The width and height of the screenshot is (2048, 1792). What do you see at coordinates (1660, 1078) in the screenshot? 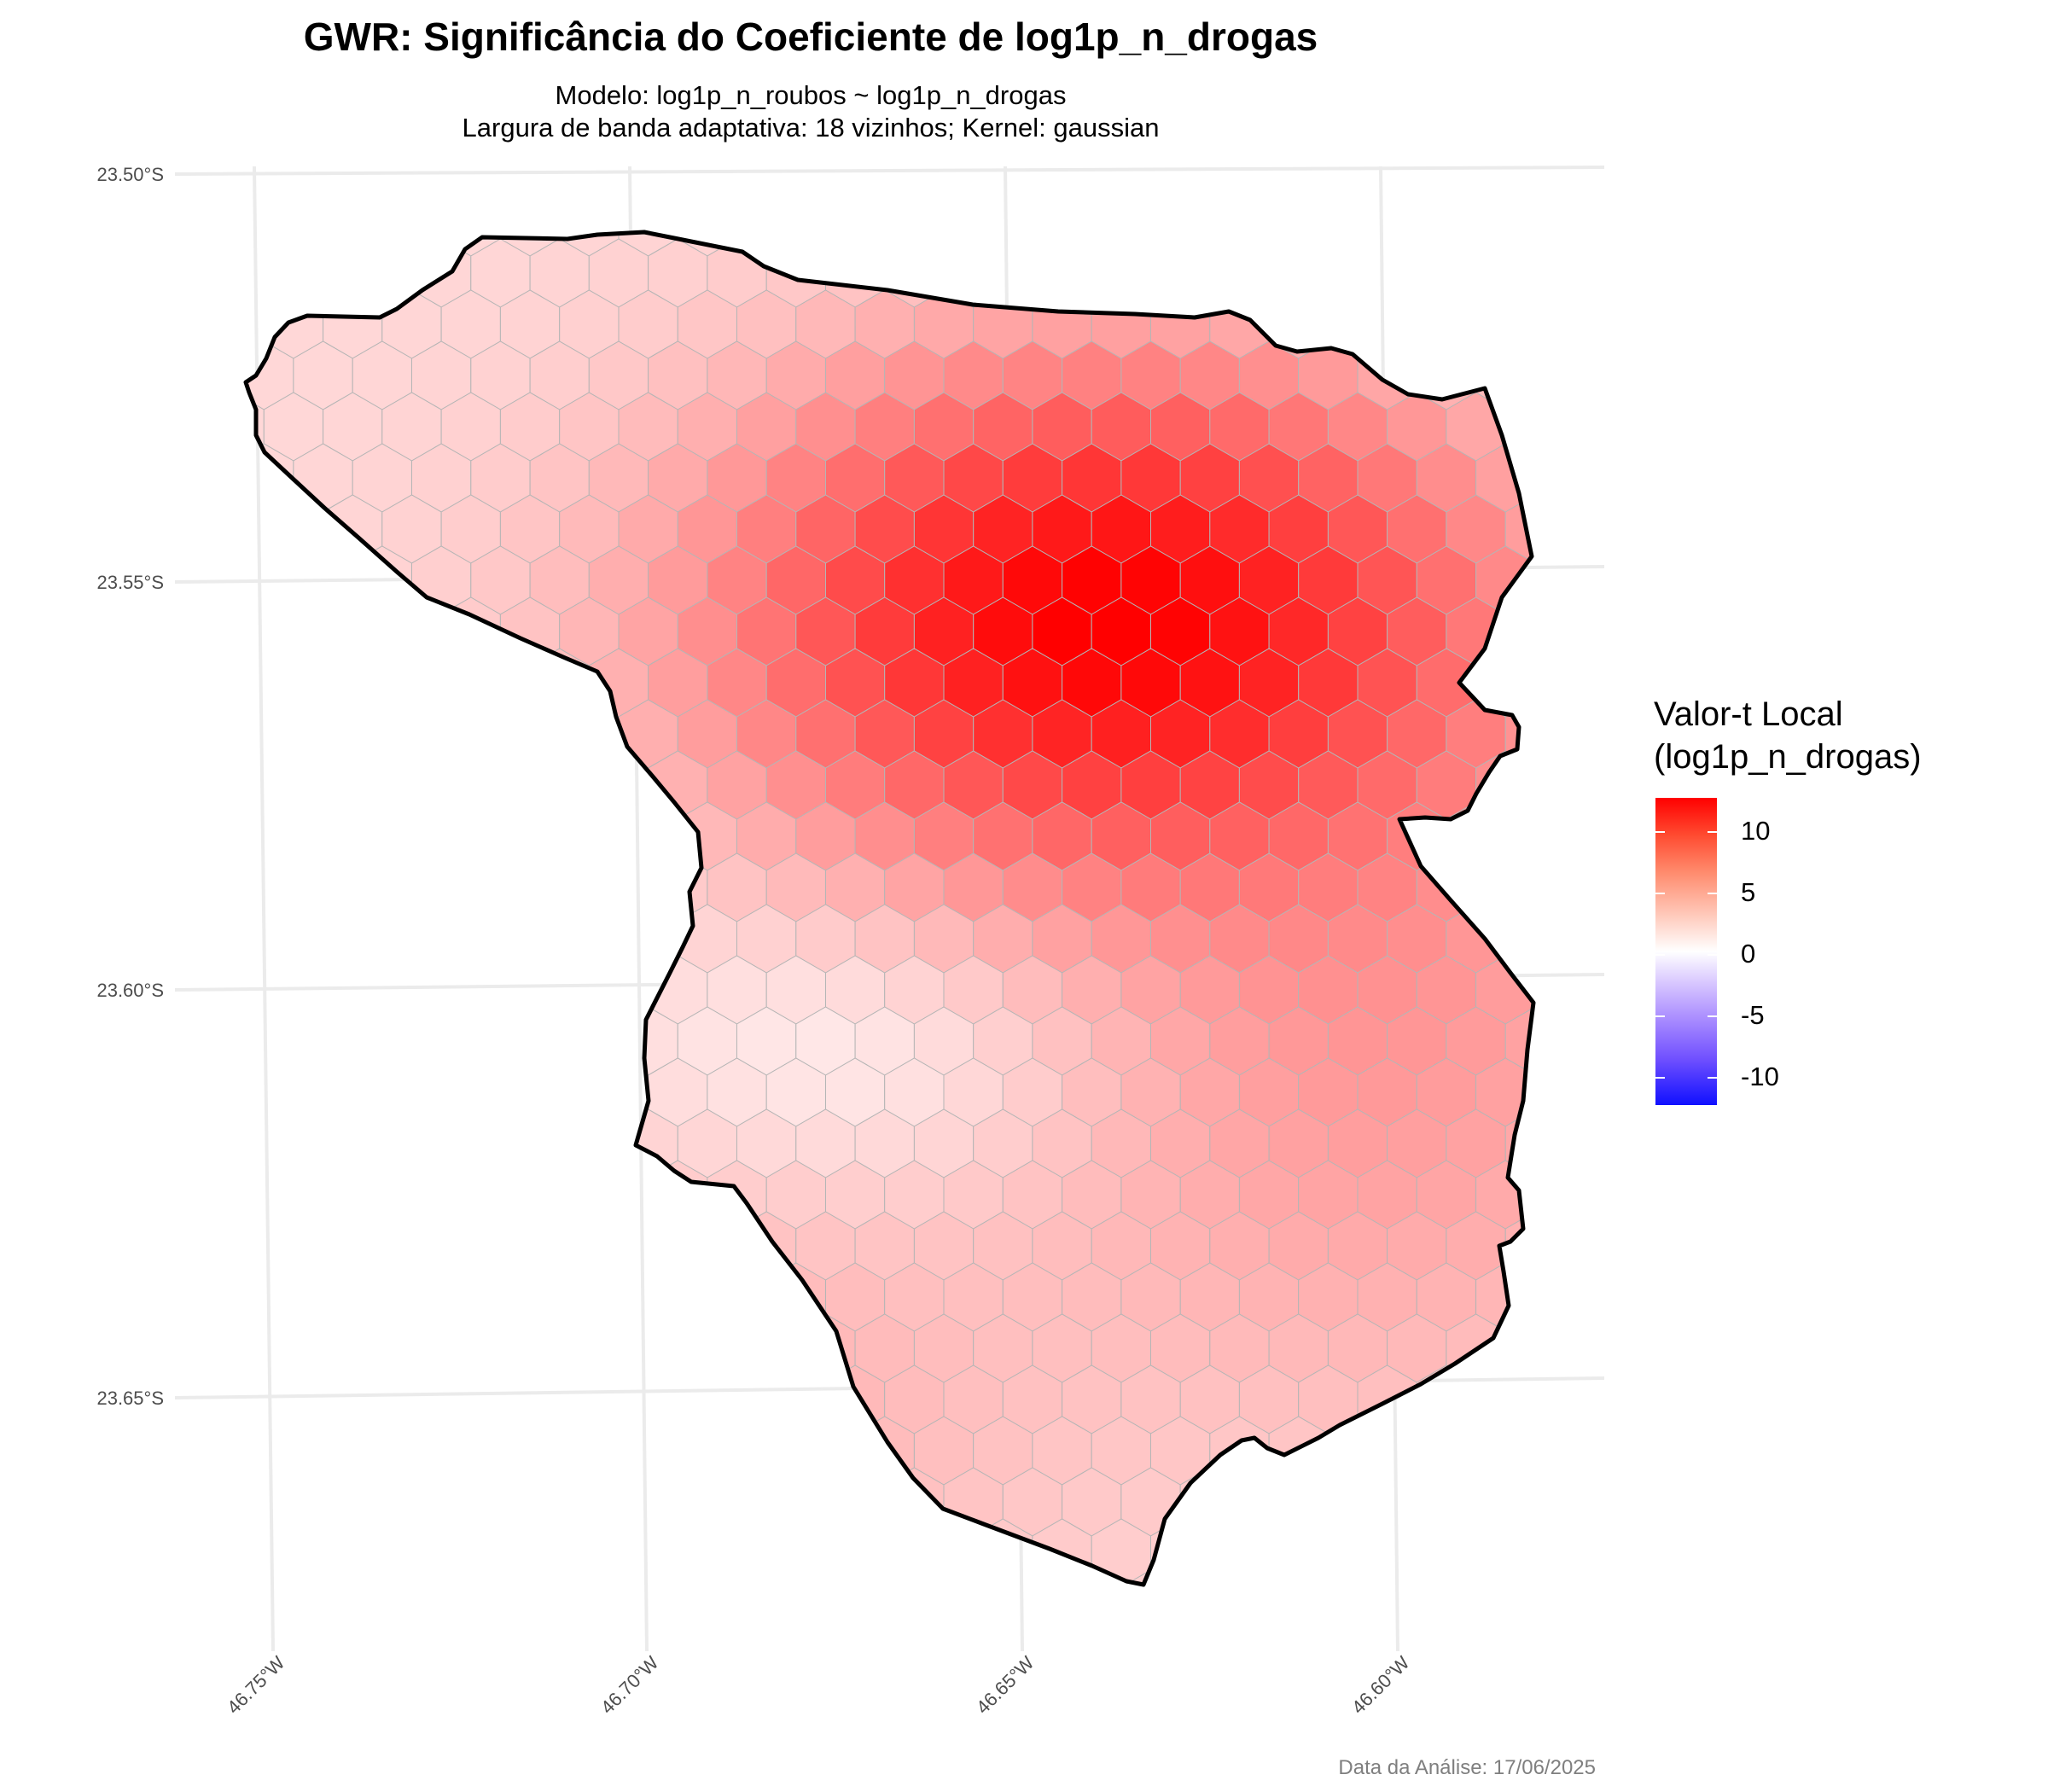
I see `legend-tick-m10` at bounding box center [1660, 1078].